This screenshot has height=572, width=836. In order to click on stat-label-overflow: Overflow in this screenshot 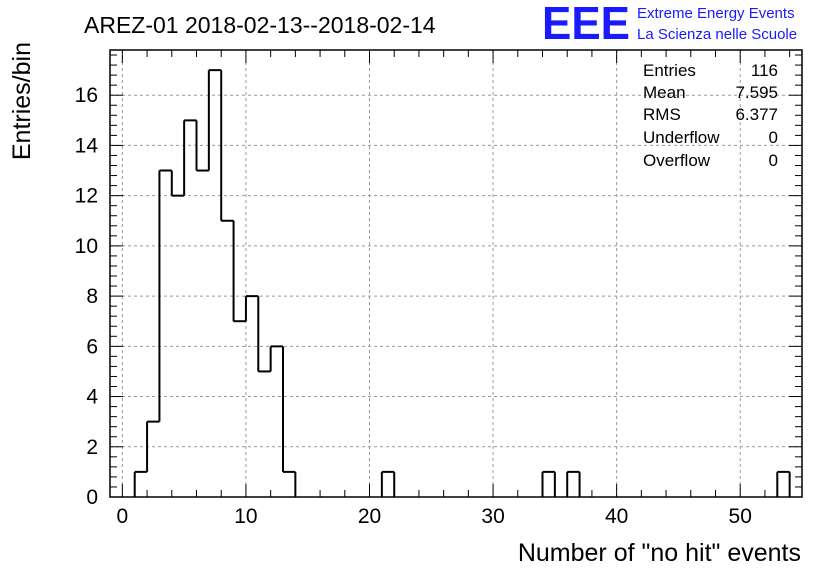, I will do `click(677, 160)`.